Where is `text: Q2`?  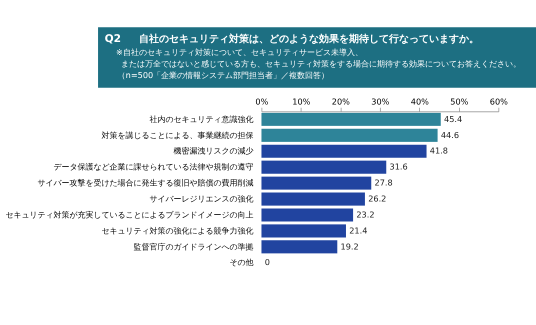
text: Q2 is located at coordinates (112, 38).